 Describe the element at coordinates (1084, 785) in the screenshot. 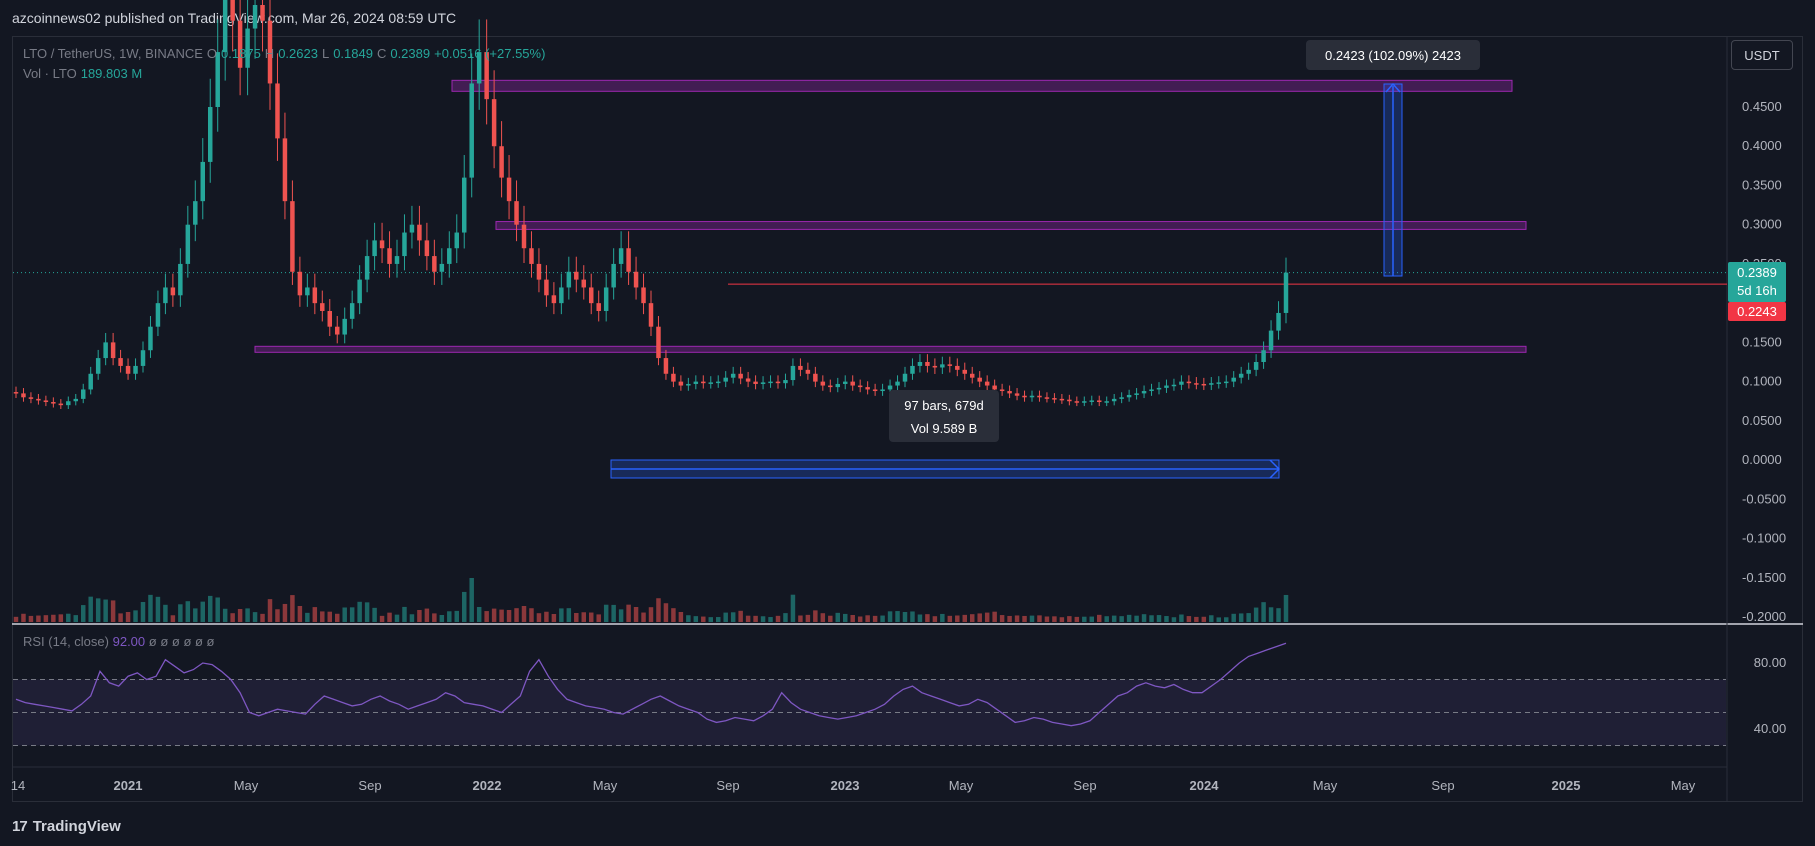

I see `time-tick-label: Sep` at that location.